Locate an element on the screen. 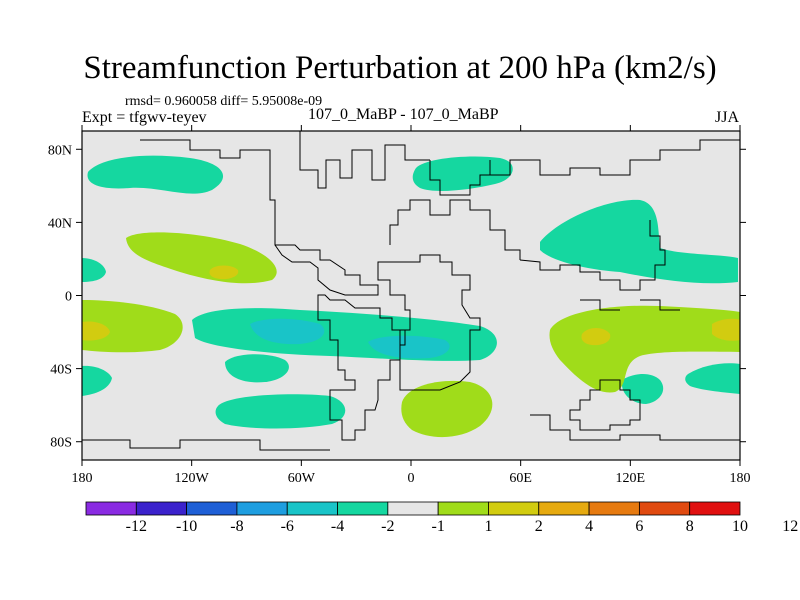  contour-pos-indian is located at coordinates (644, 349).